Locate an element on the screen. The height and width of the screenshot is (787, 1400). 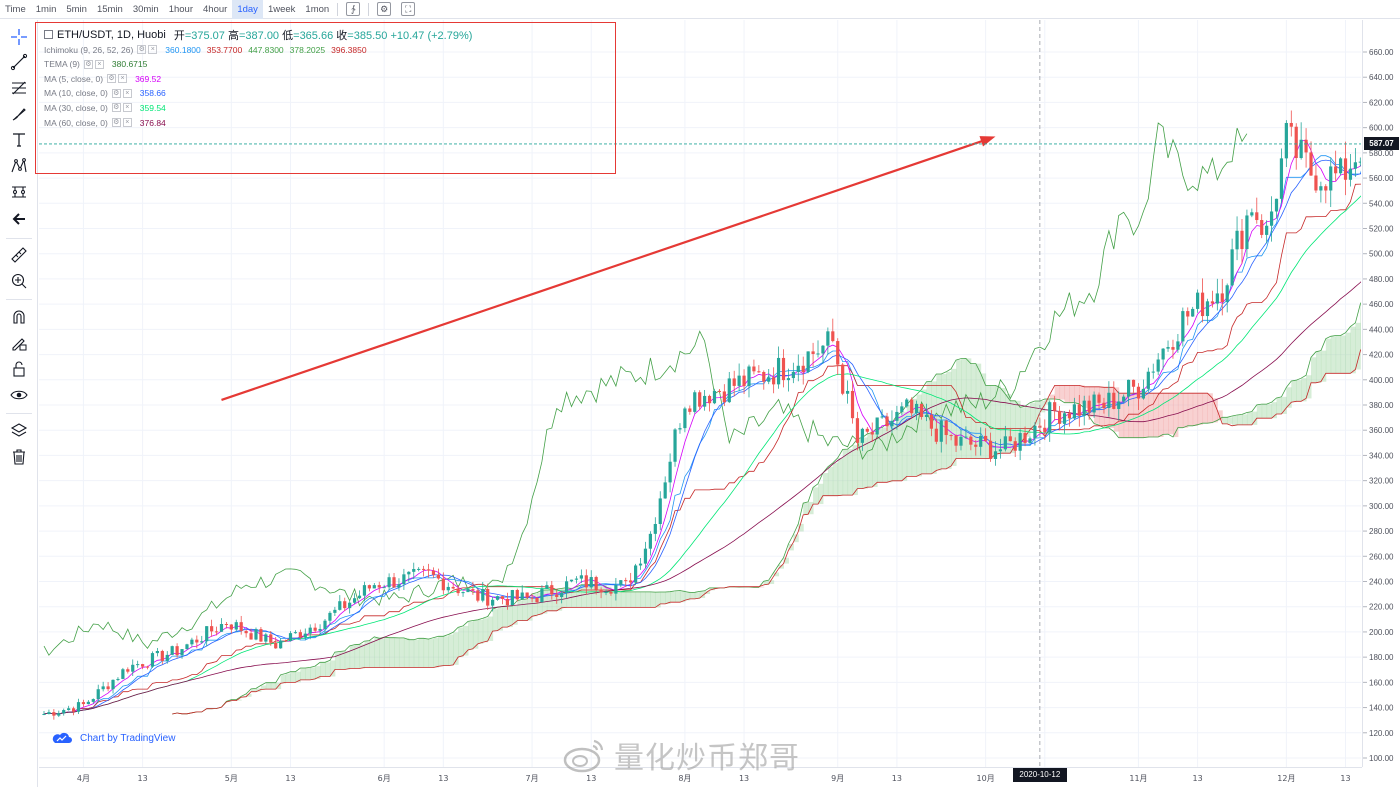
trash-icon is located at coordinates (19, 457).